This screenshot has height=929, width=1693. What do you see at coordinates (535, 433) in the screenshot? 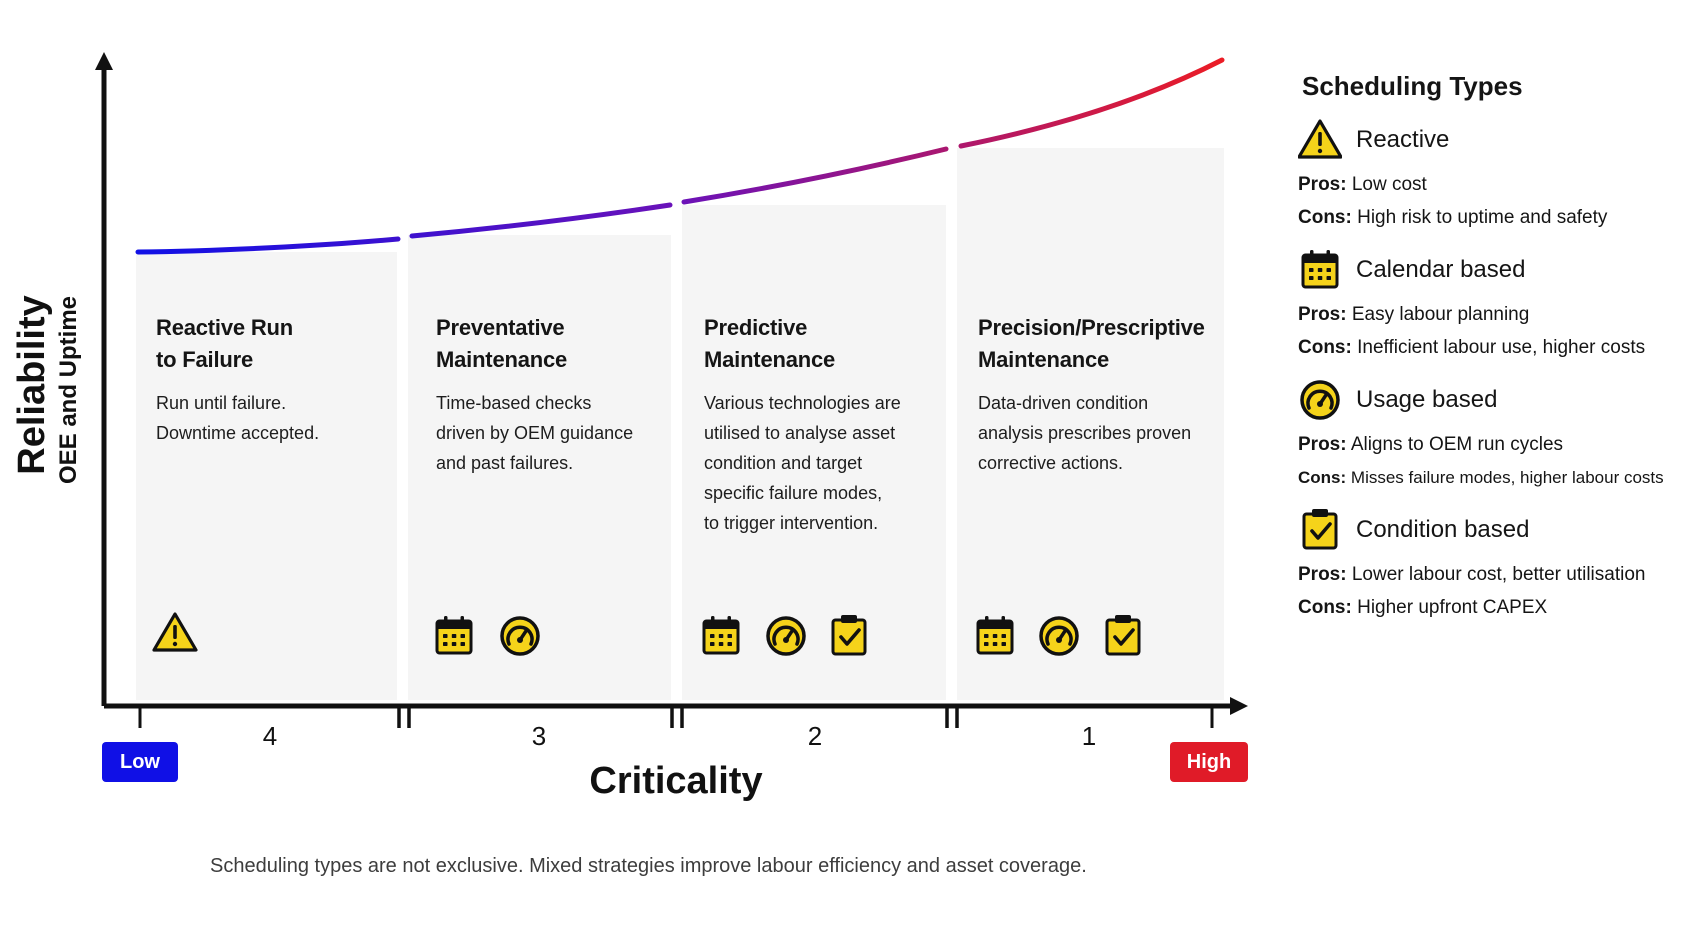
I see `description-line: driven by OEM guidance` at bounding box center [535, 433].